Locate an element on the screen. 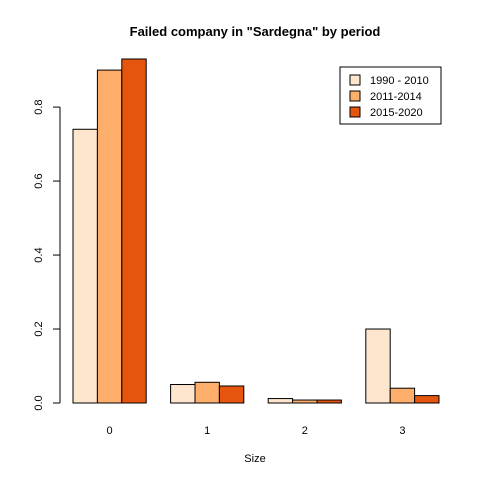  y-tick-label: 0.0 is located at coordinates (39, 402).